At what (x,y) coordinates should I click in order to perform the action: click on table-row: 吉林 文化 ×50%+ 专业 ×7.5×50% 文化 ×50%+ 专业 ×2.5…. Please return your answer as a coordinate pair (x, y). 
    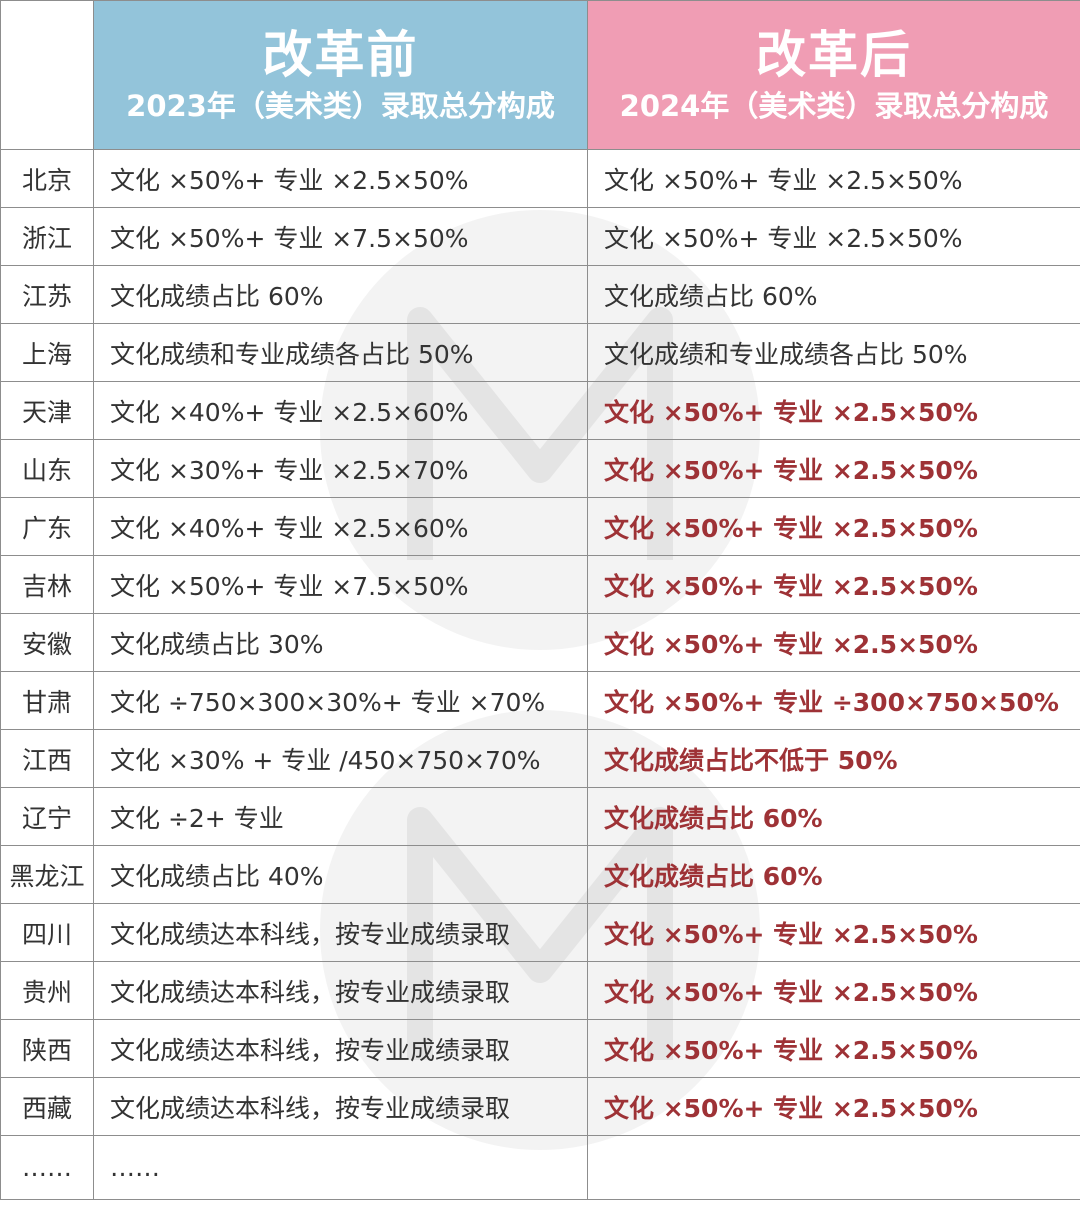
    Looking at the image, I should click on (540, 584).